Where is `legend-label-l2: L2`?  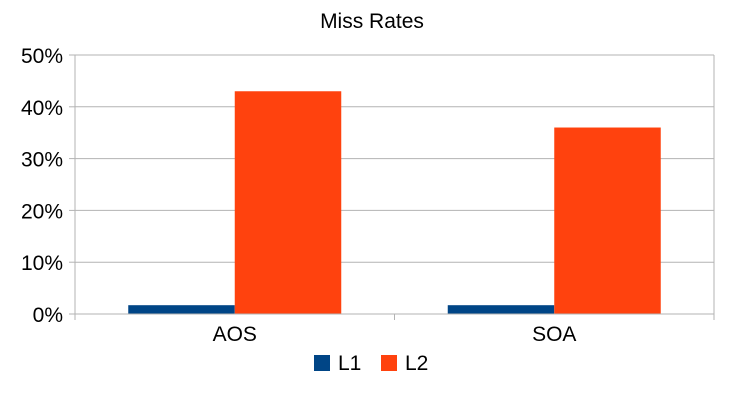
legend-label-l2: L2 is located at coordinates (416, 363).